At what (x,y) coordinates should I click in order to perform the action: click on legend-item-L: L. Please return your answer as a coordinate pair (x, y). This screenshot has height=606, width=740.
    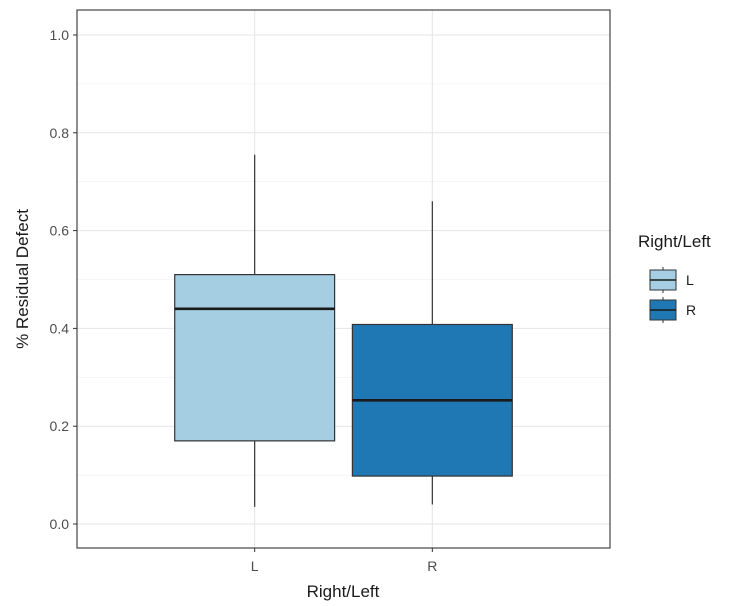
    Looking at the image, I should click on (671, 280).